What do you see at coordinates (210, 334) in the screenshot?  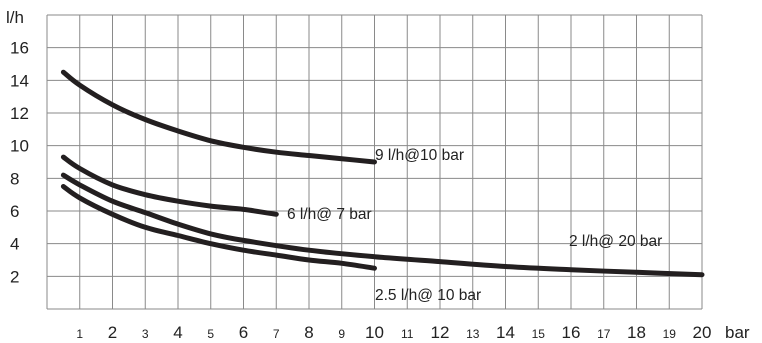 I see `x-tick-label: 5` at bounding box center [210, 334].